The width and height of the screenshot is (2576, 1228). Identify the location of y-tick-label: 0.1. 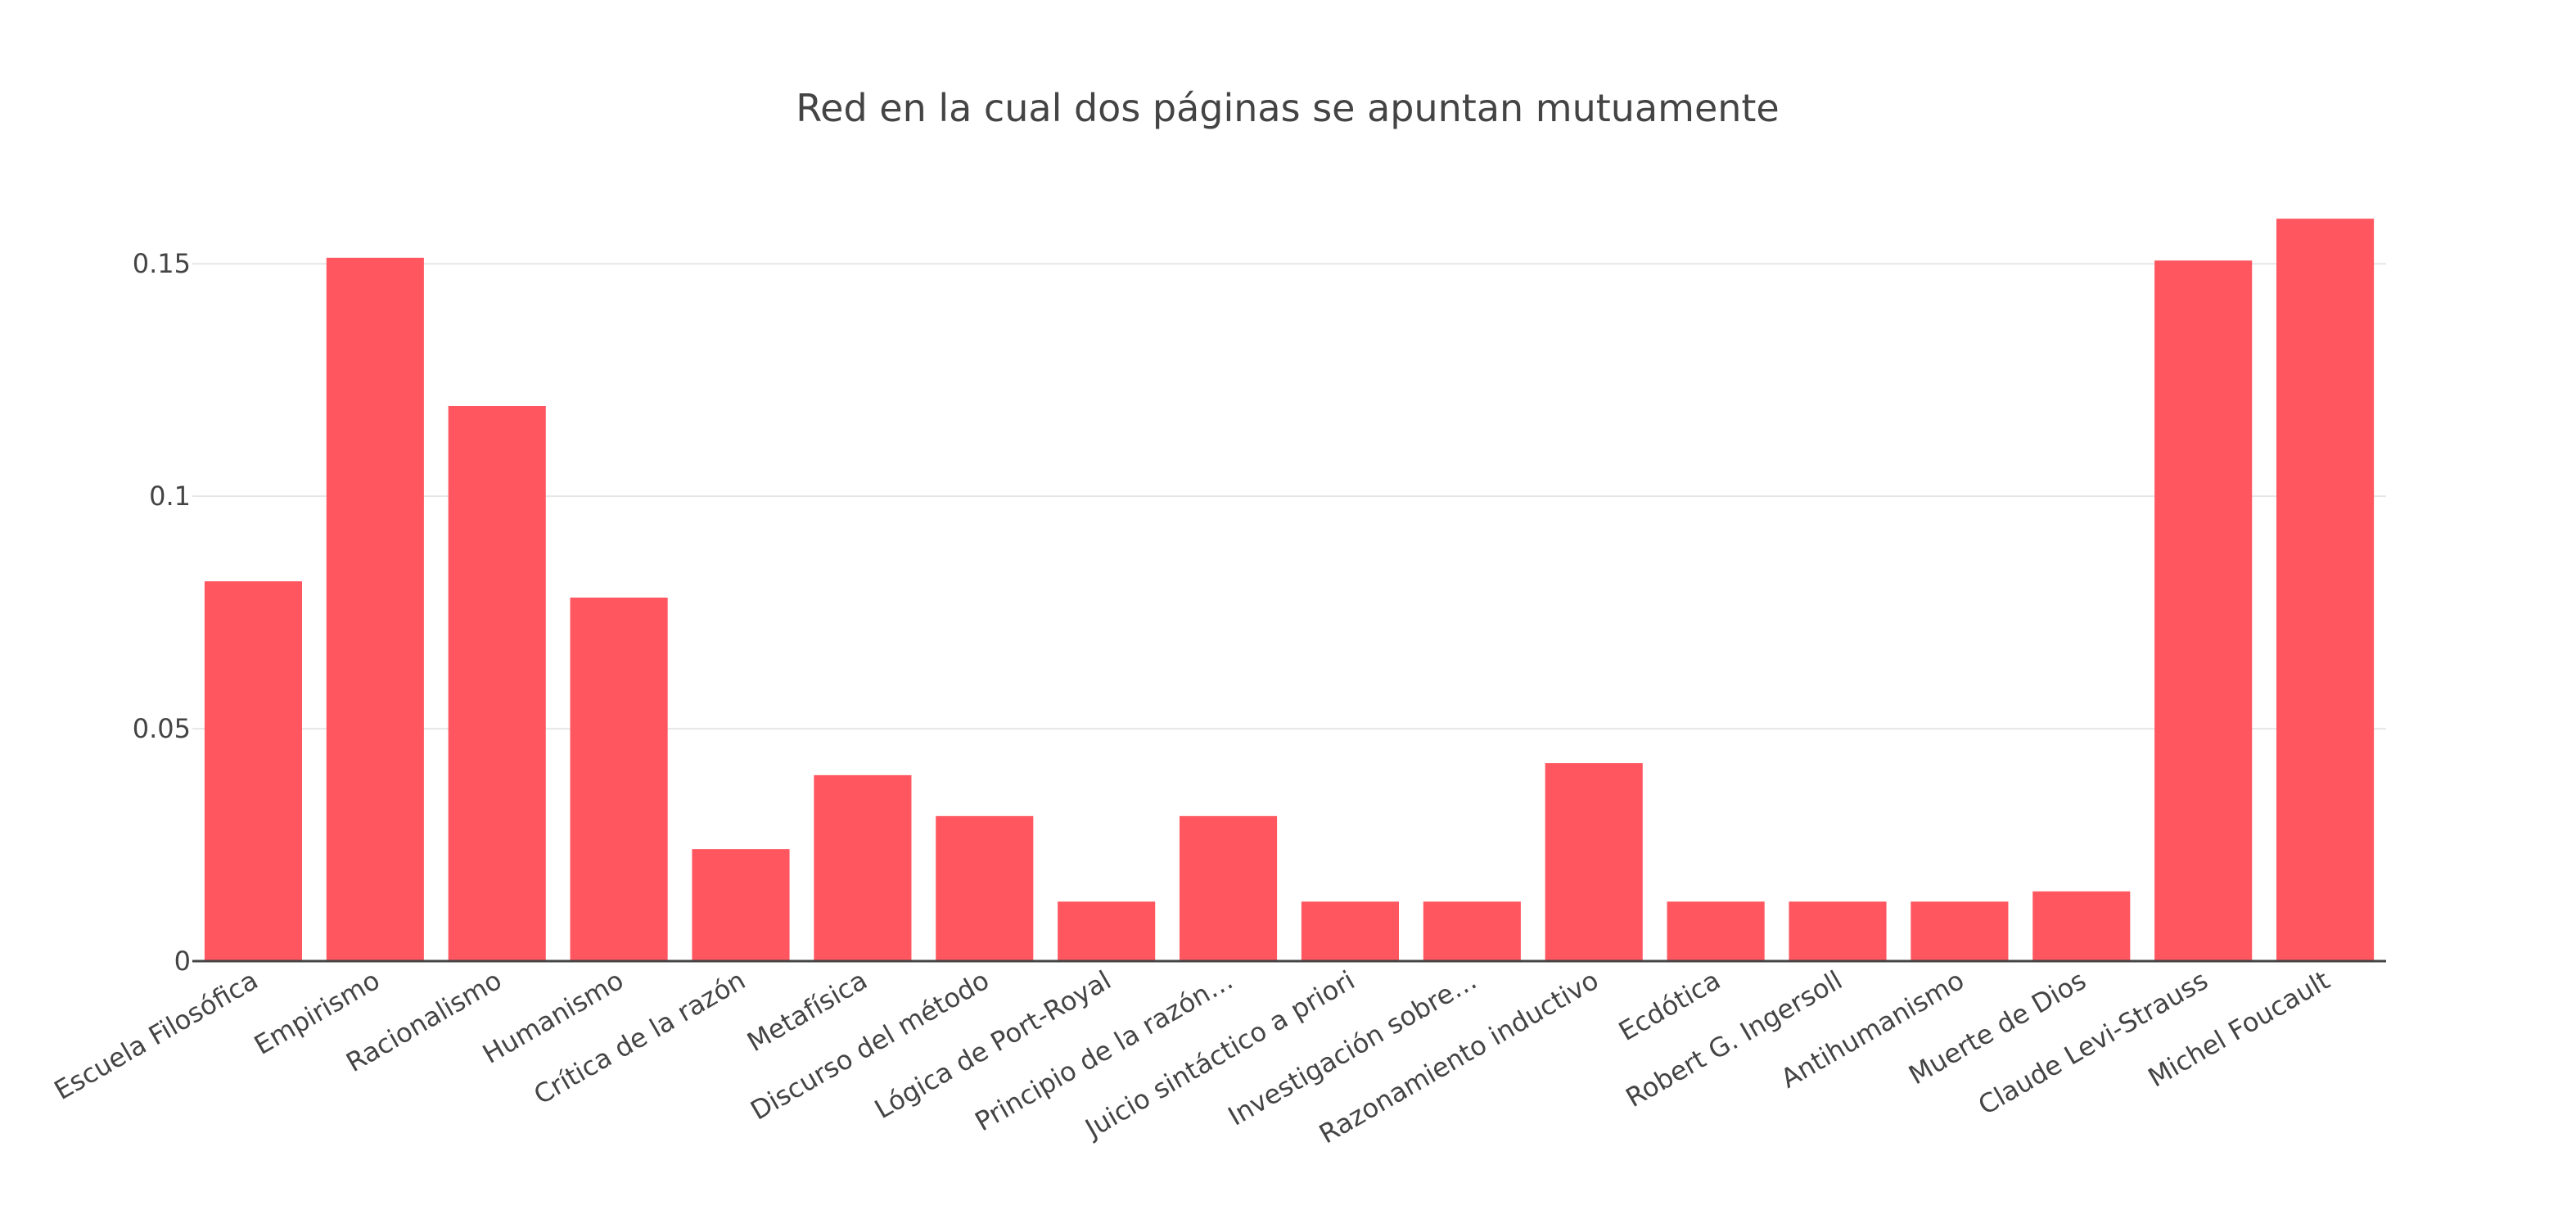
(170, 497).